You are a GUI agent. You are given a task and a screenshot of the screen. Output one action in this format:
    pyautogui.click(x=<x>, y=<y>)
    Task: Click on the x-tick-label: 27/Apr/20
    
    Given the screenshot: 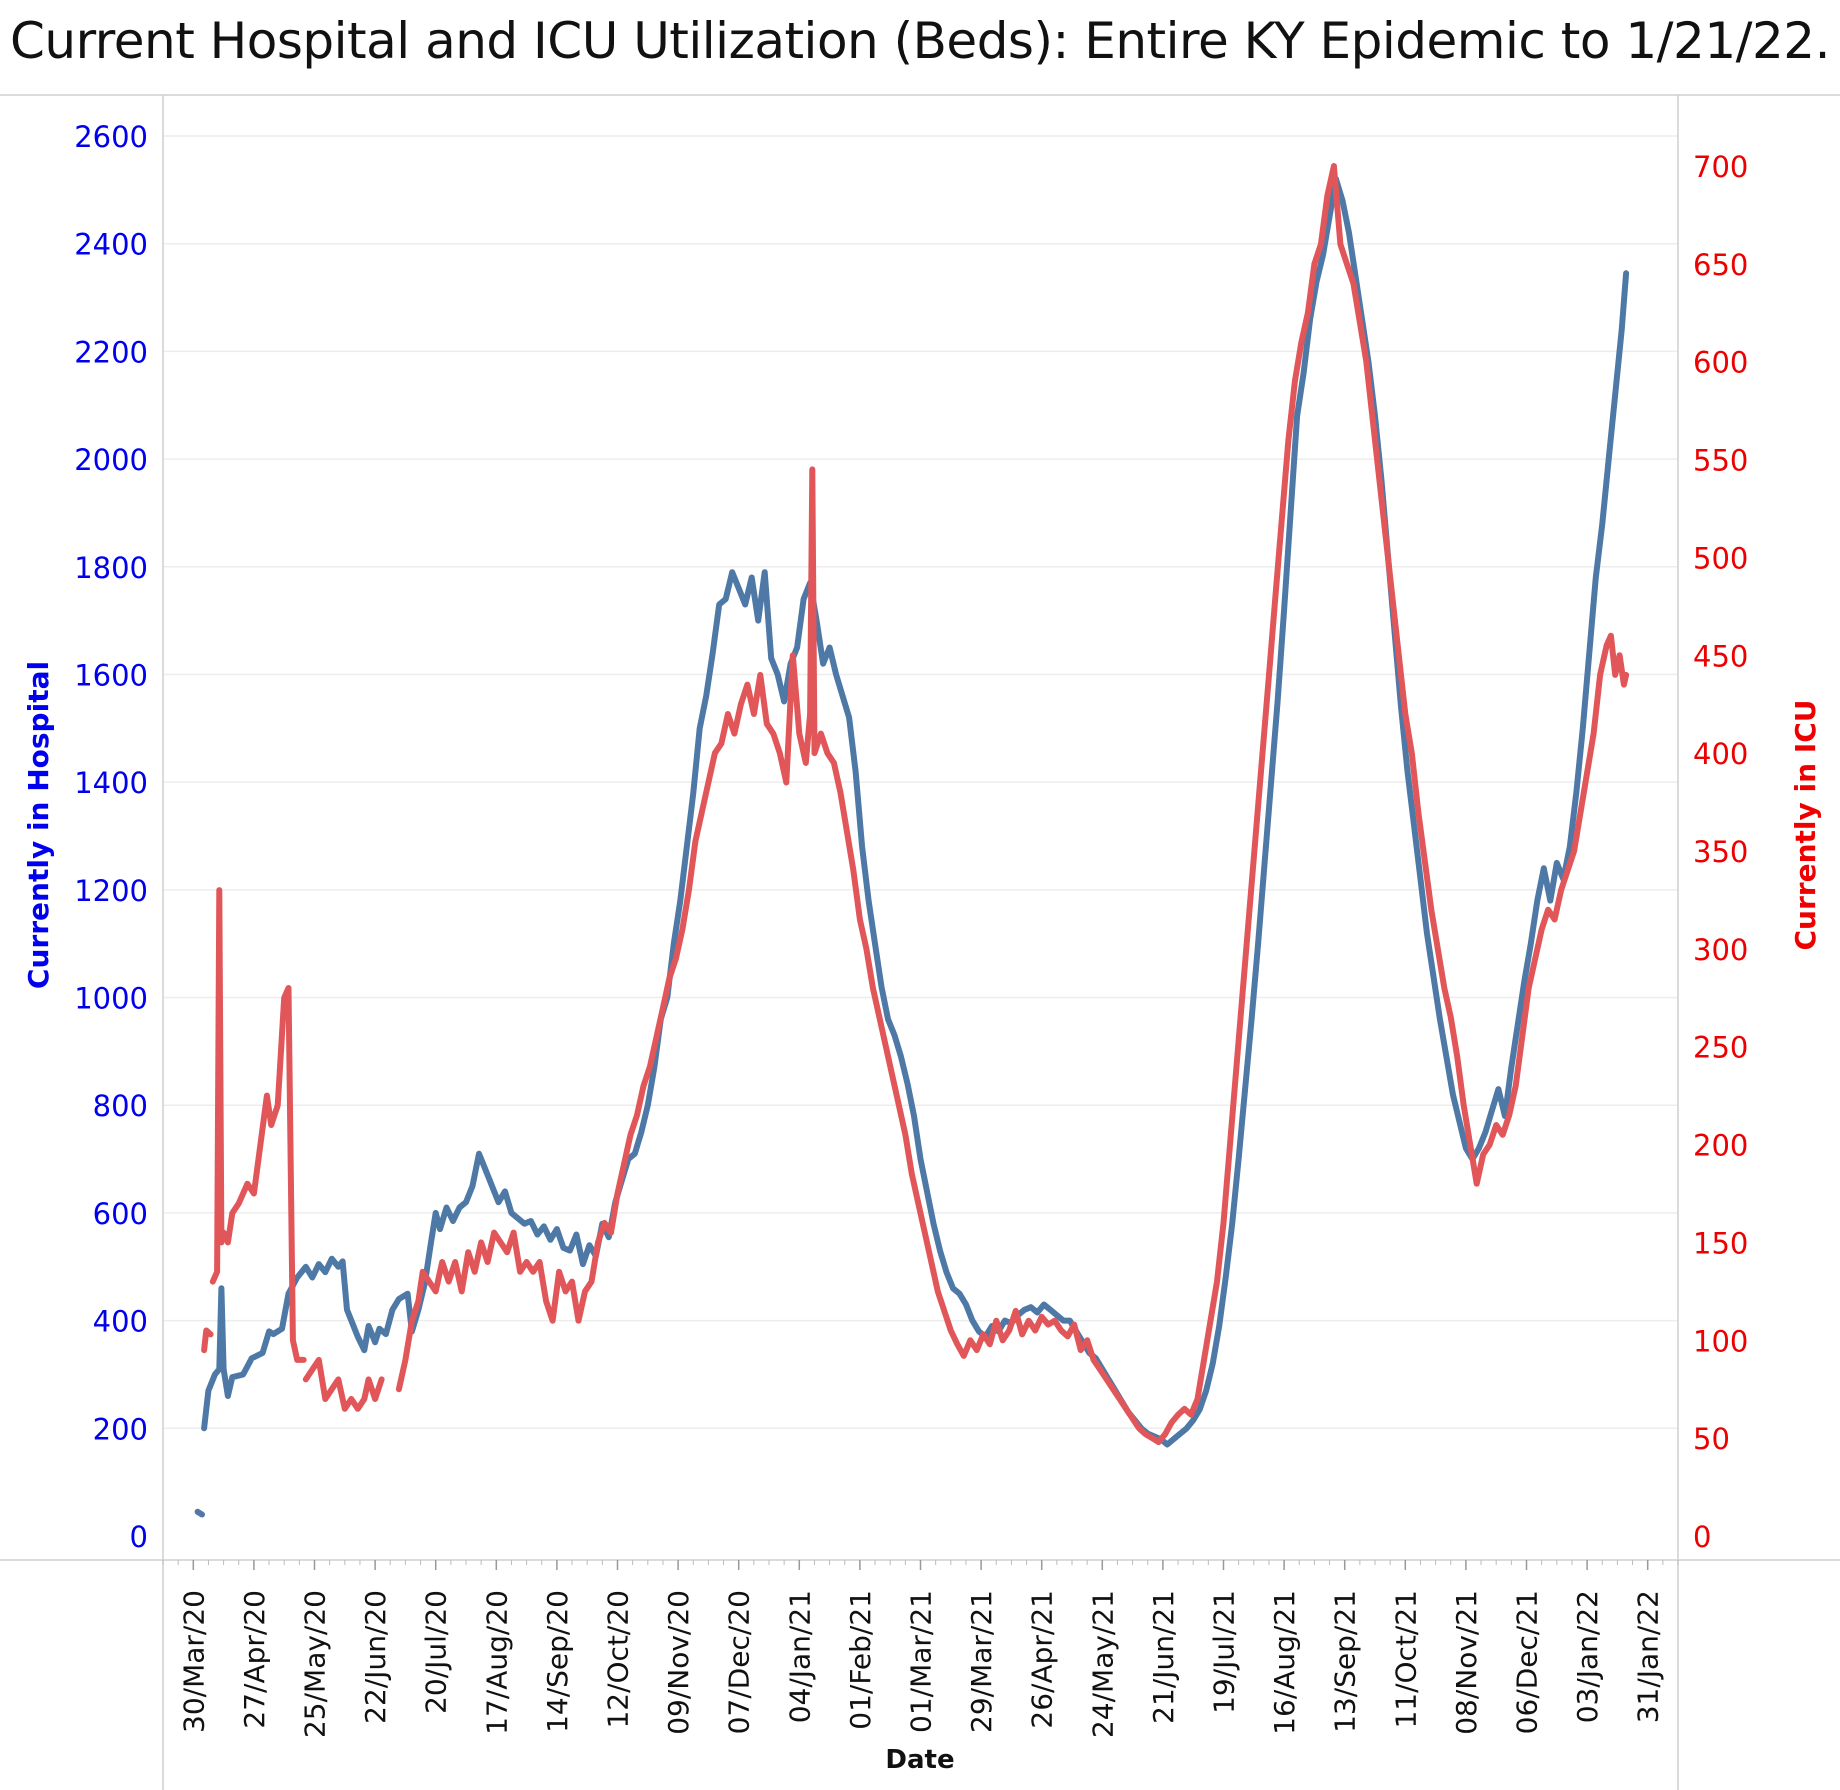 What is the action you would take?
    pyautogui.click(x=254, y=1659)
    